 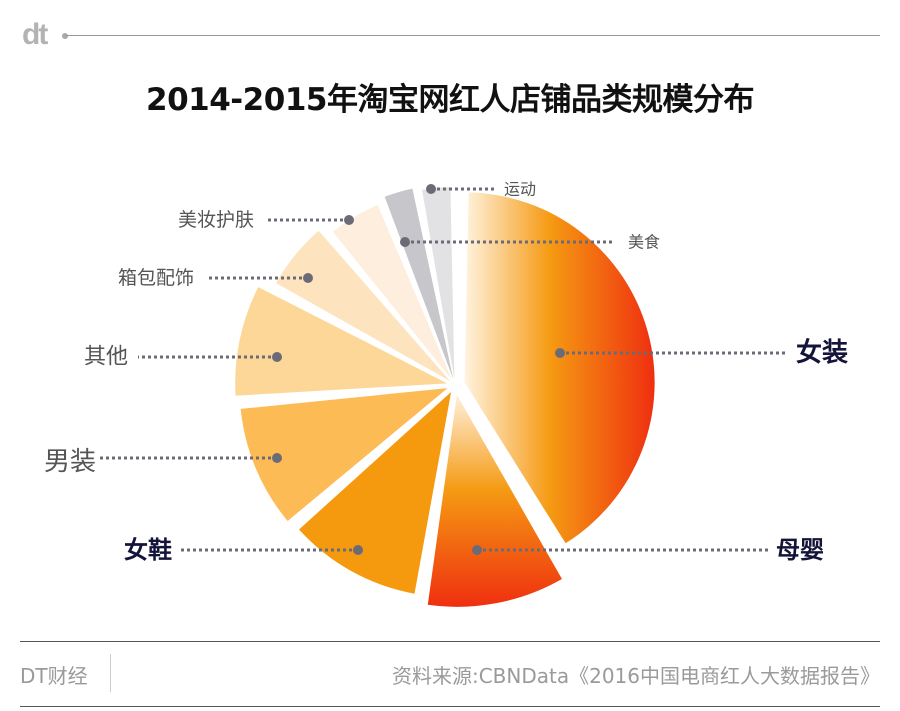 What do you see at coordinates (450, 641) in the screenshot?
I see `footer-divider-top` at bounding box center [450, 641].